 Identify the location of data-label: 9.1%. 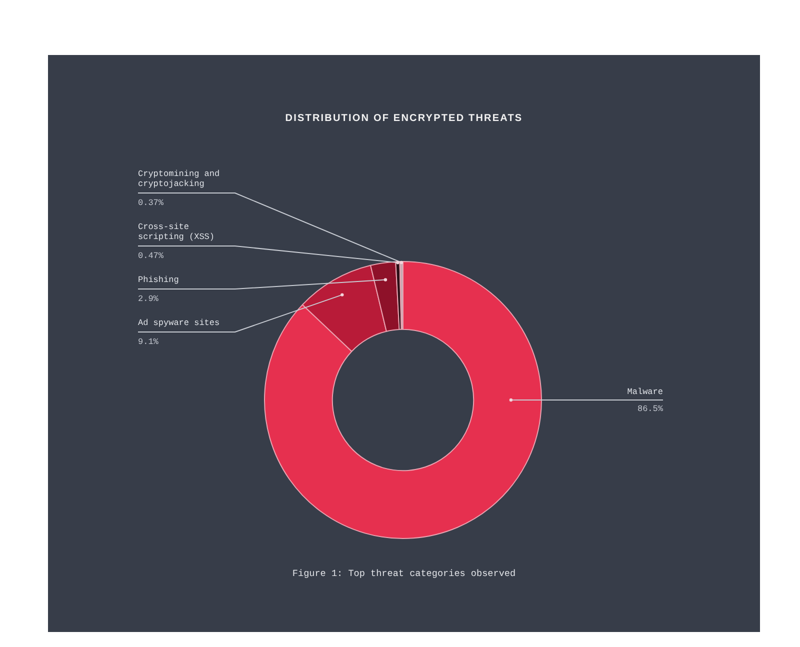
(149, 342).